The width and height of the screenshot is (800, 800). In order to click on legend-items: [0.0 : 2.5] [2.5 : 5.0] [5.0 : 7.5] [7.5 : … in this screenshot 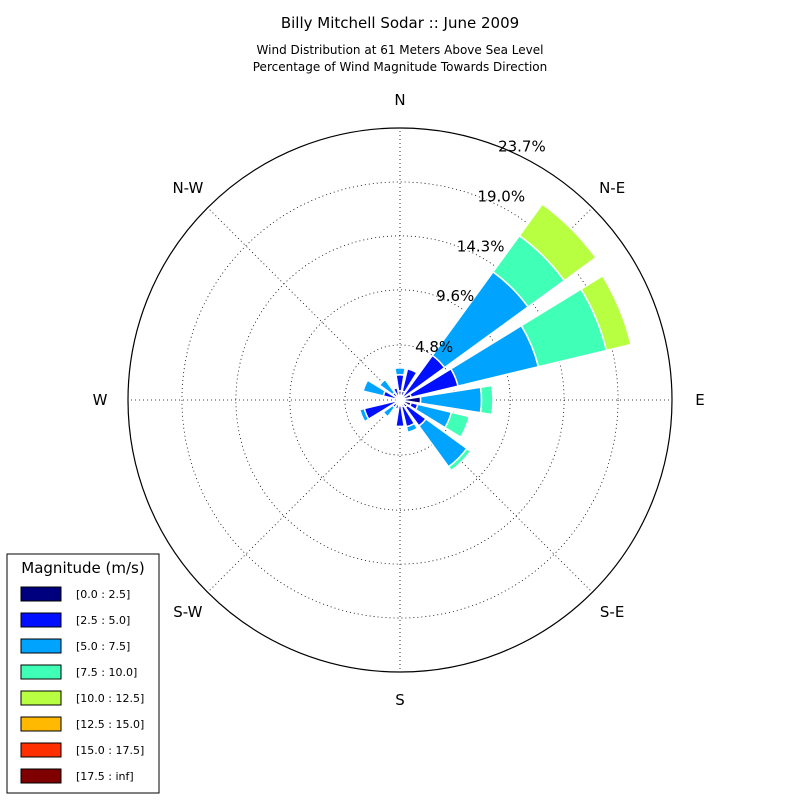, I will do `click(82, 685)`.